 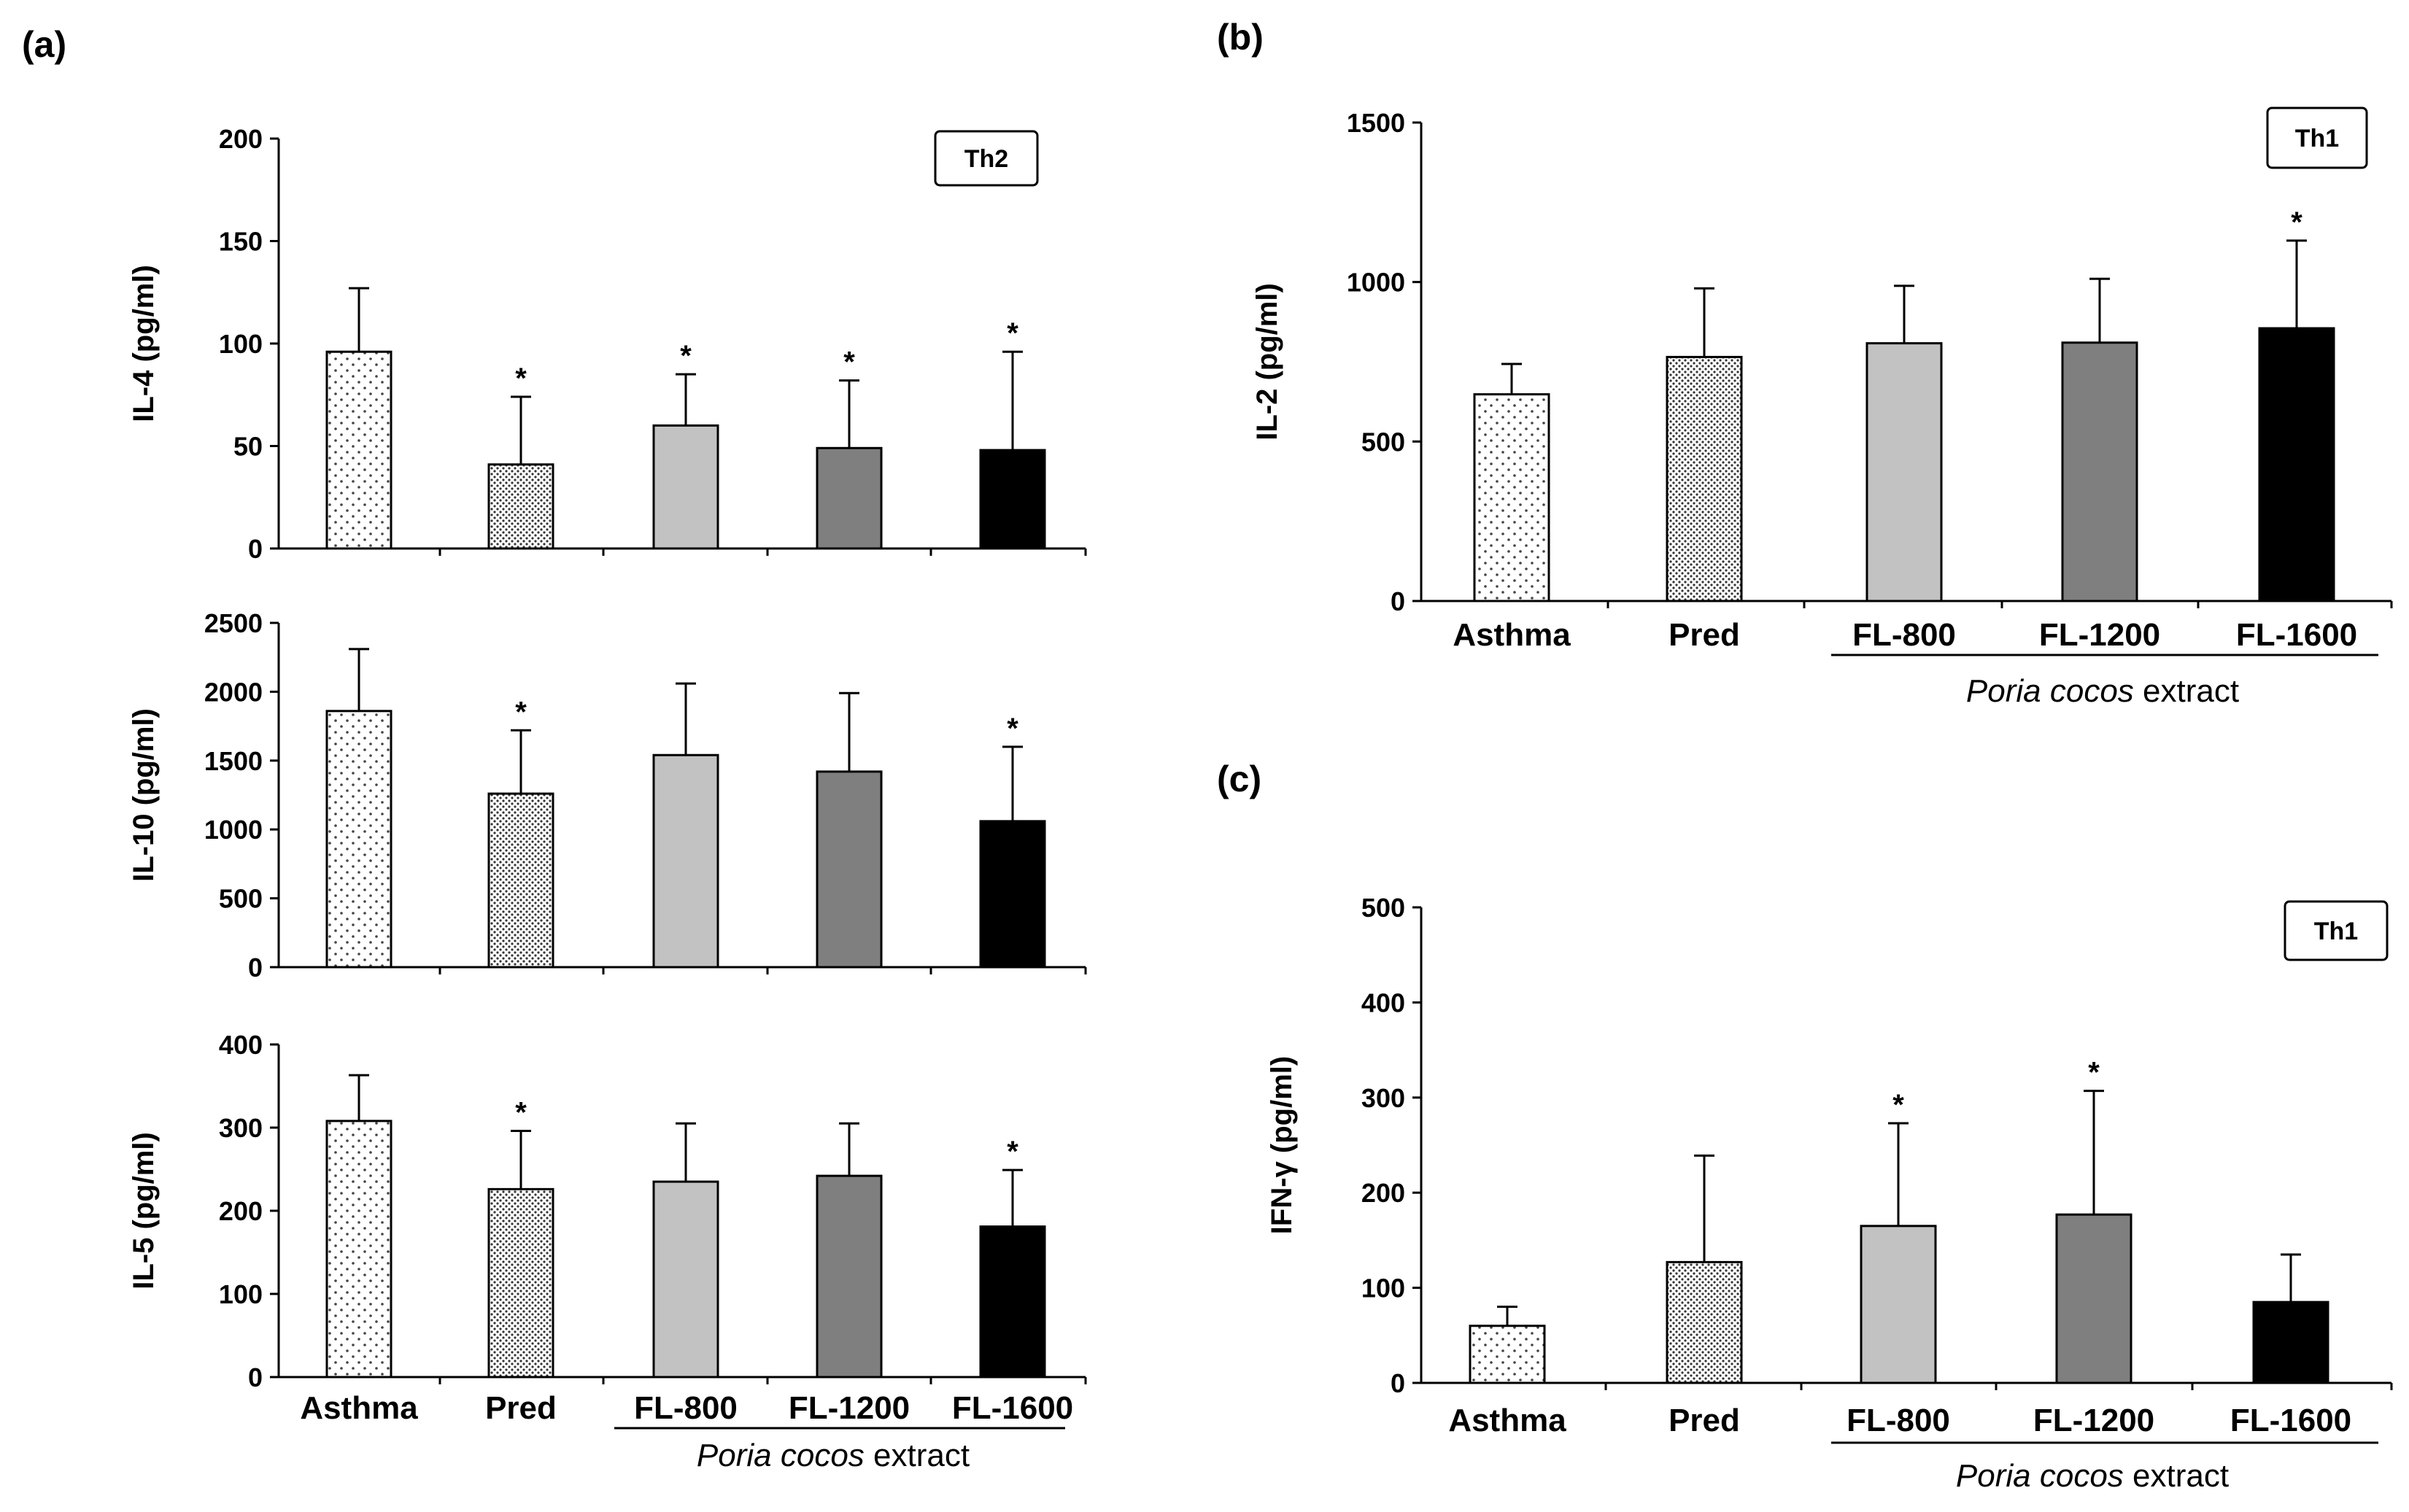 I want to click on panel-label-a: (a), so click(x=44, y=44).